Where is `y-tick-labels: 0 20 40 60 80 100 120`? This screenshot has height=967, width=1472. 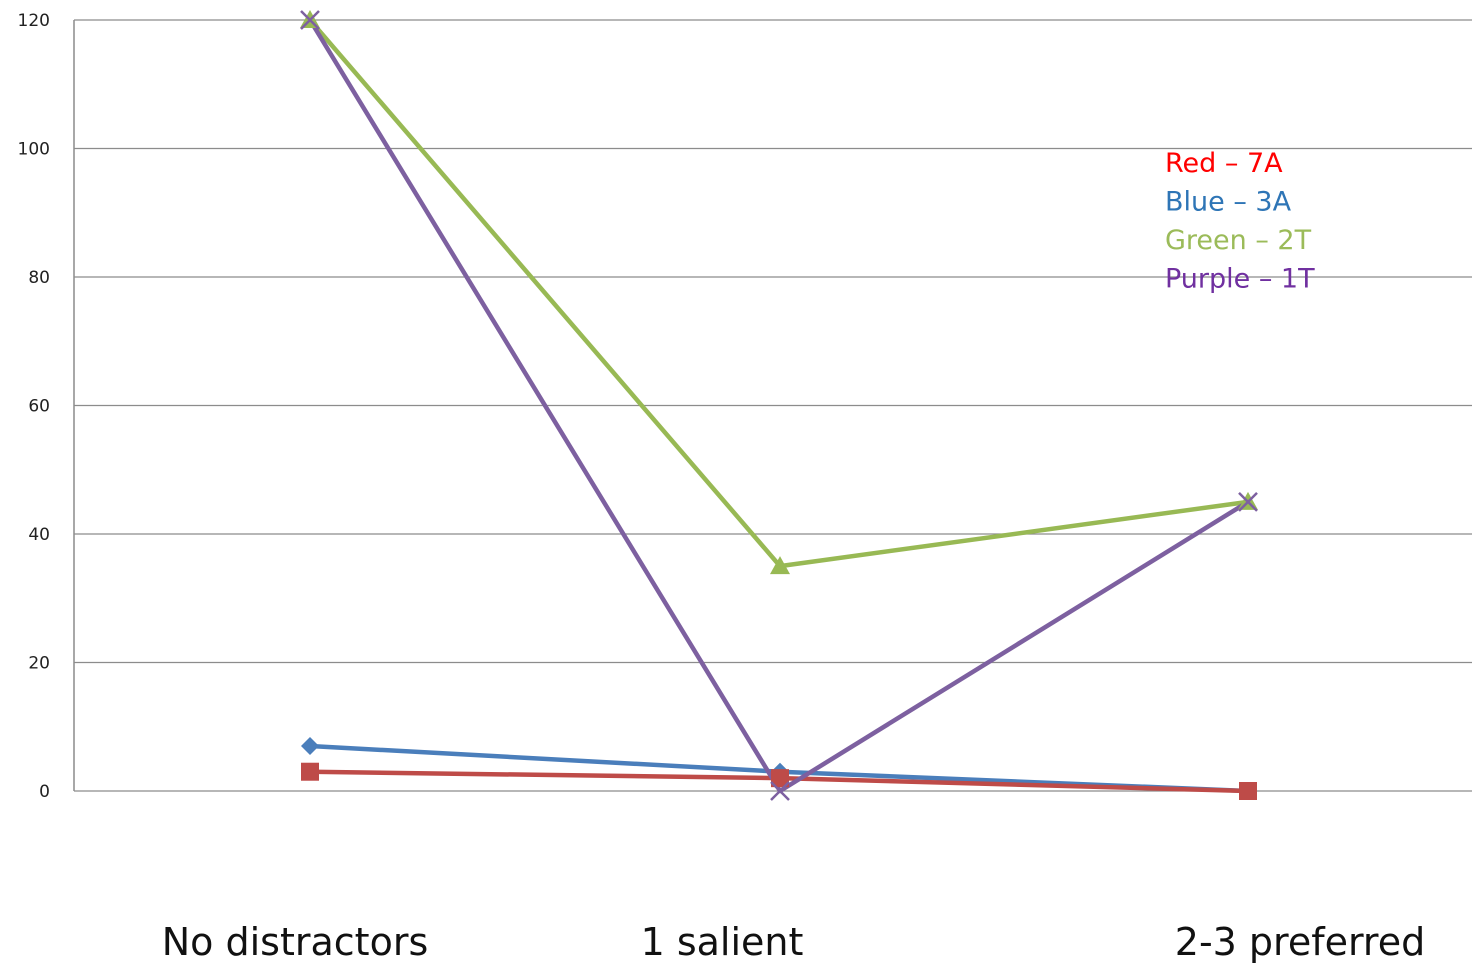 y-tick-labels: 0 20 40 60 80 100 120 is located at coordinates (34, 406).